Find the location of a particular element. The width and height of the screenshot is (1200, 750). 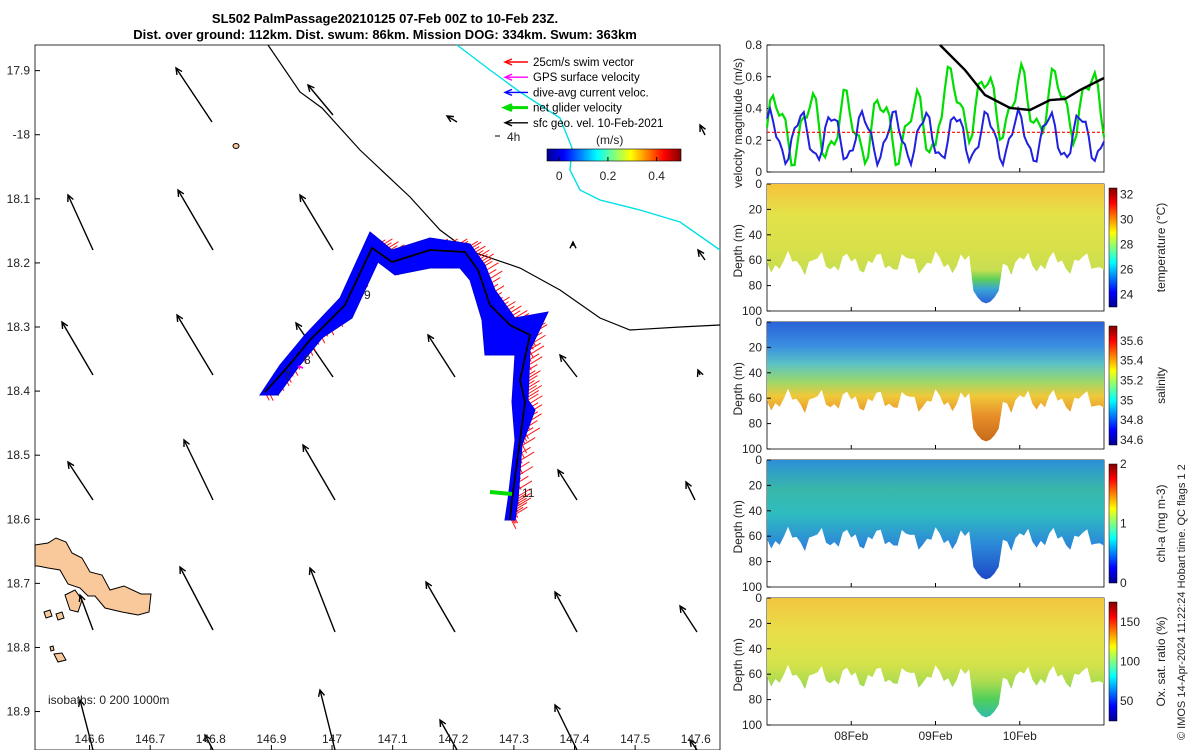

colorbar-tick-label: 0.4 is located at coordinates (656, 176).